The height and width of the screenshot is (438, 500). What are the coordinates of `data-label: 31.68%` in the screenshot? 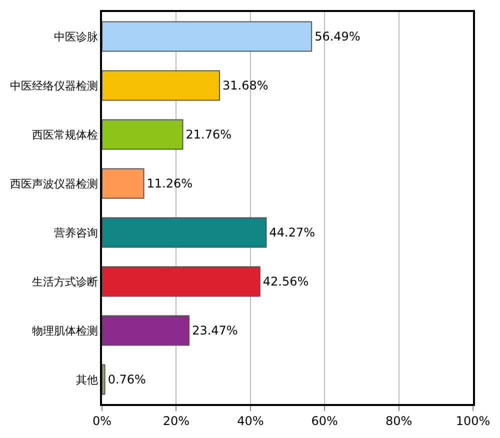 It's located at (245, 85).